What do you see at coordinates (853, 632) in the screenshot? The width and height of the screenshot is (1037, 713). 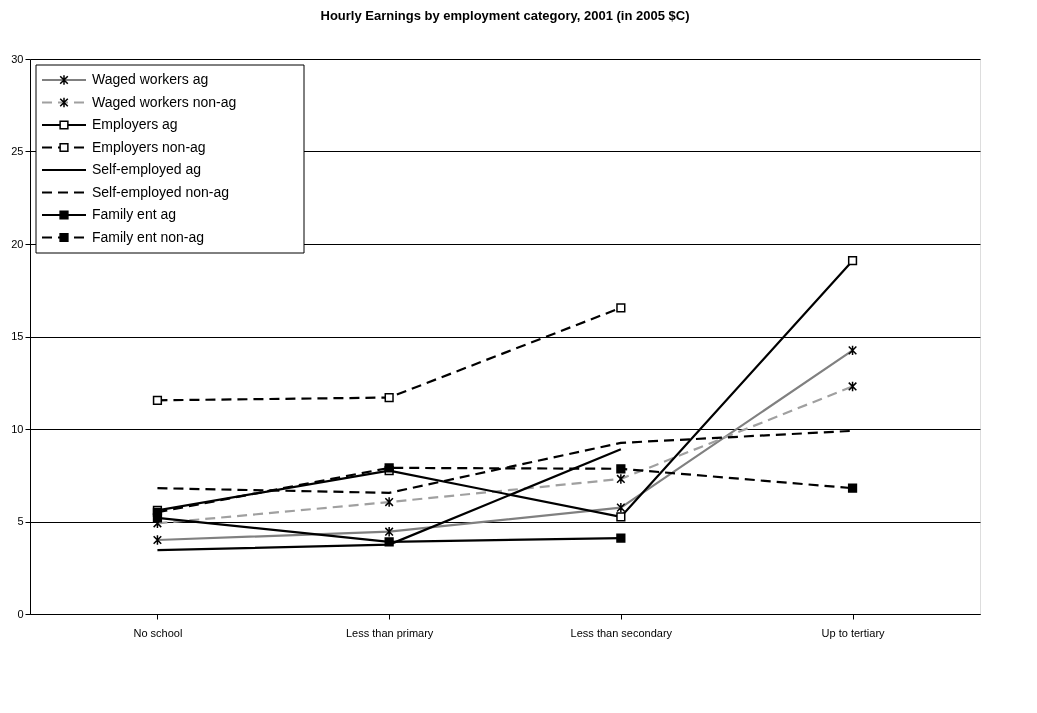 I see `x-tick-label: Up to tertiary` at bounding box center [853, 632].